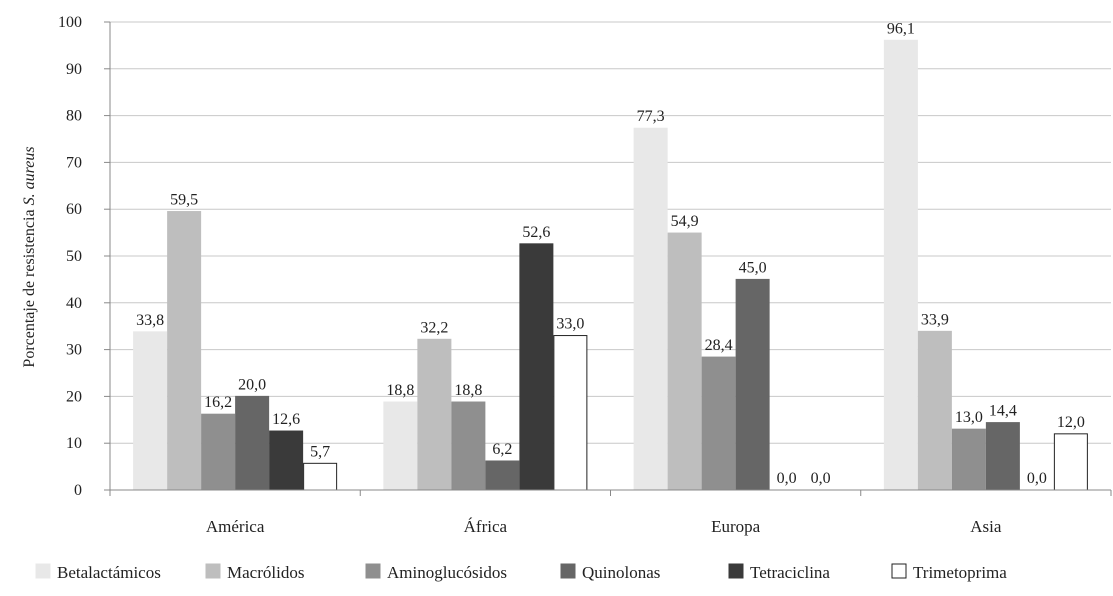  What do you see at coordinates (74, 303) in the screenshot?
I see `y-tick-label: 40` at bounding box center [74, 303].